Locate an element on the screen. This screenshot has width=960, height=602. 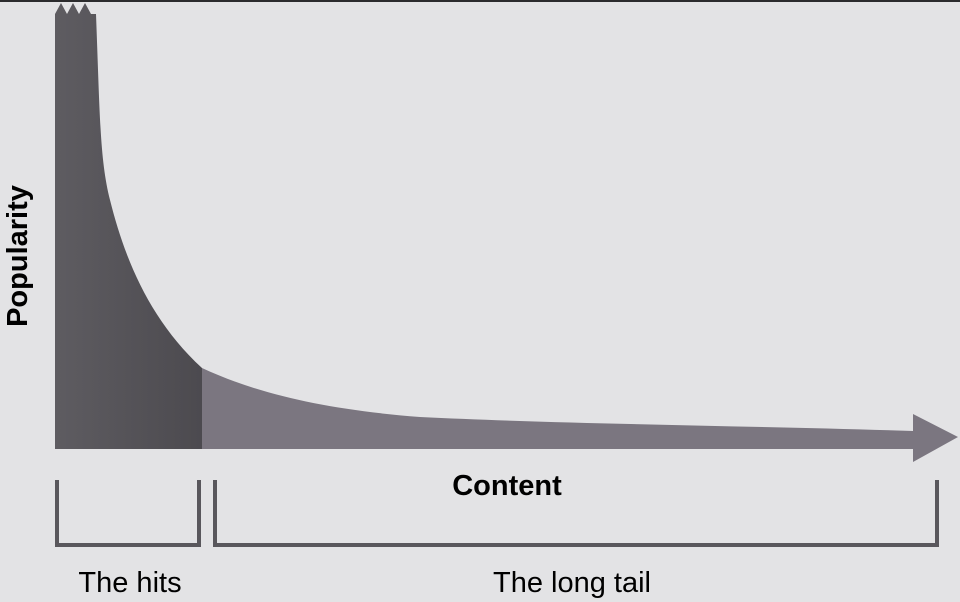
long-tail-label: The long tail is located at coordinates (572, 583).